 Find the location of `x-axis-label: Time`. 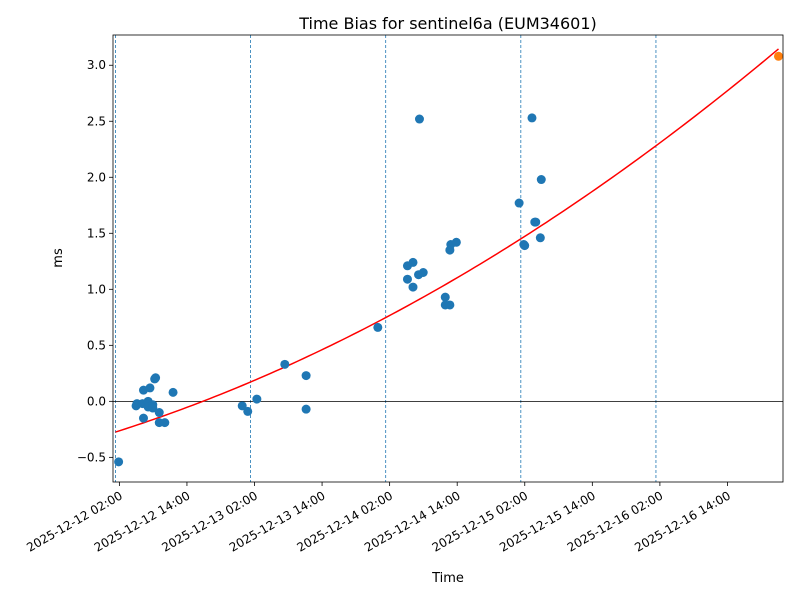

x-axis-label: Time is located at coordinates (447, 578).